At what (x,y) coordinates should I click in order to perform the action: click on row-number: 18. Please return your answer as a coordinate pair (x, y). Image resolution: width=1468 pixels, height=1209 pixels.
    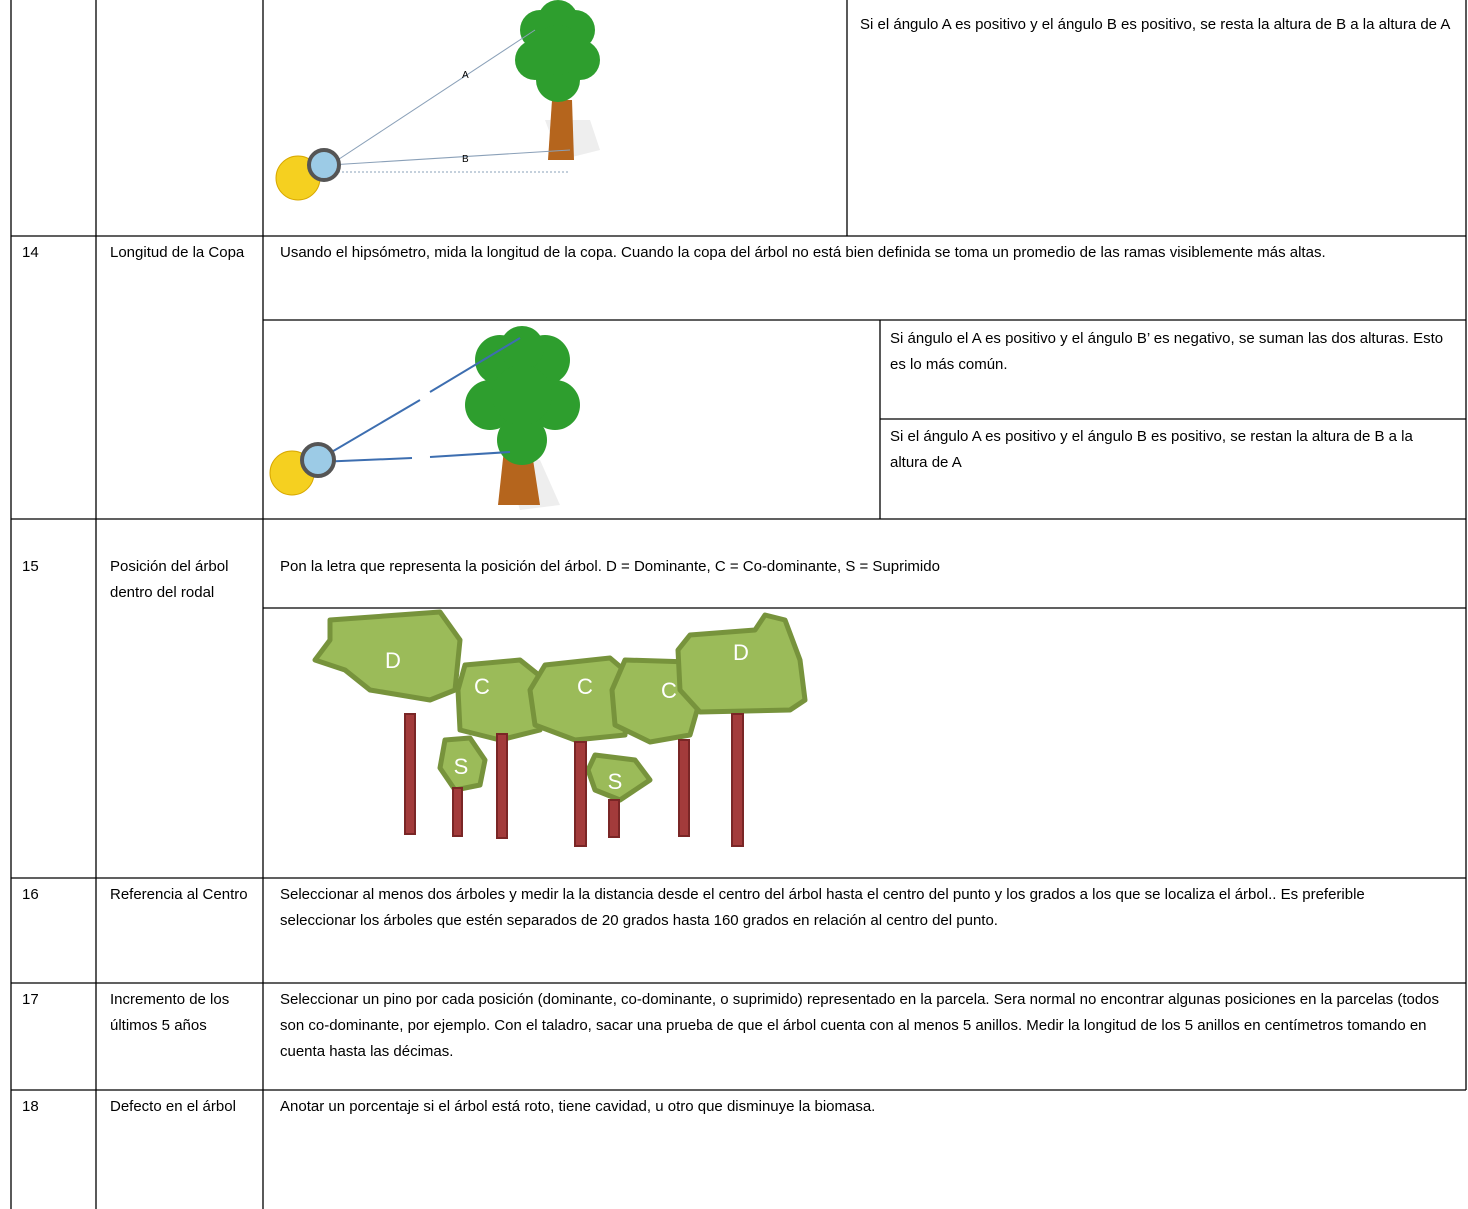
    Looking at the image, I should click on (30, 1106).